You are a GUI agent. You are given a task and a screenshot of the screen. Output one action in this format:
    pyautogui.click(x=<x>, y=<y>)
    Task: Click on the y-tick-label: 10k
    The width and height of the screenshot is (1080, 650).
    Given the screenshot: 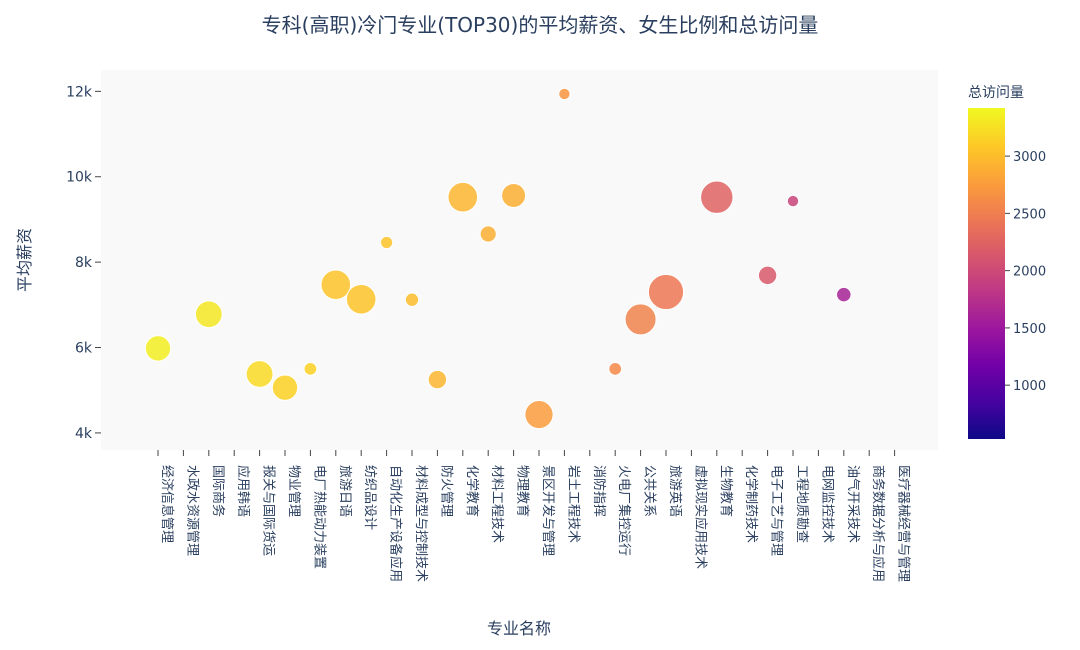 What is the action you would take?
    pyautogui.click(x=79, y=178)
    